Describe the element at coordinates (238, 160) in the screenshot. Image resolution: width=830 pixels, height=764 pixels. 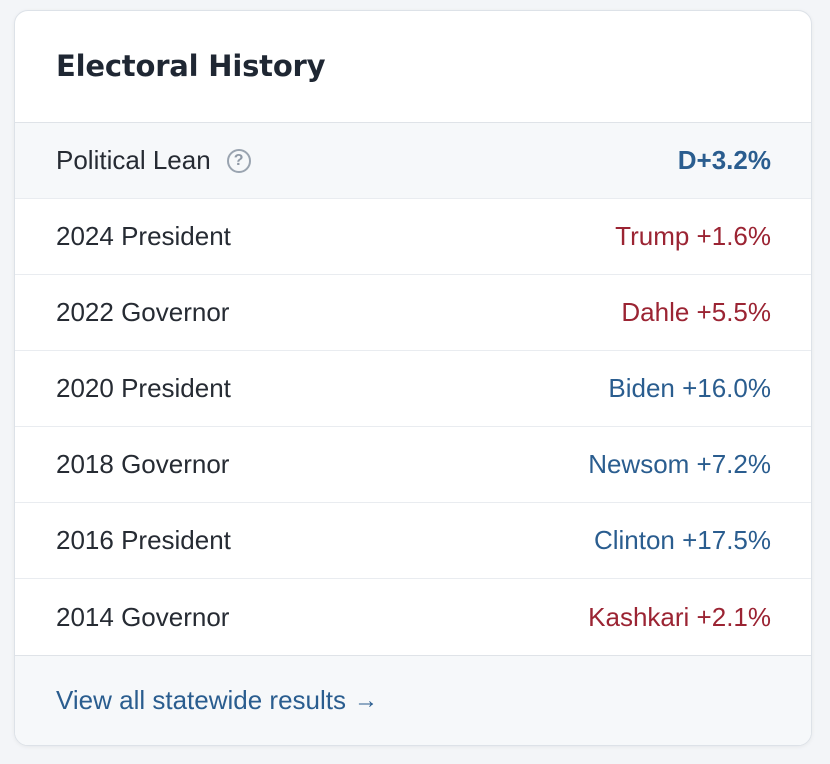
I see `help-icon: ?` at that location.